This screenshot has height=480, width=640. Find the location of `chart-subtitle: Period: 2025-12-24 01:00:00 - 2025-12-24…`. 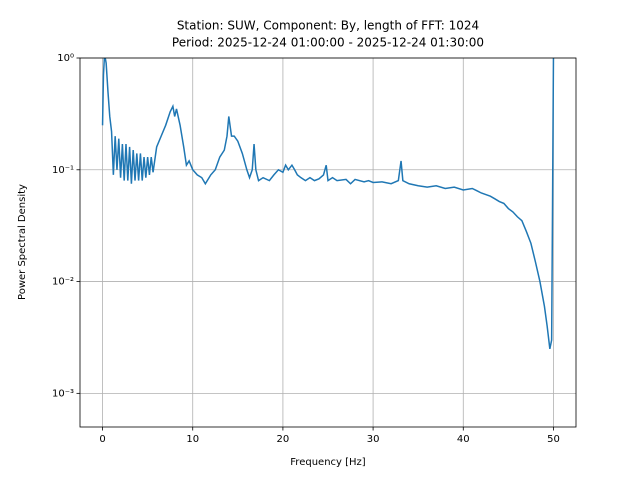

chart-subtitle: Period: 2025-12-24 01:00:00 - 2025-12-24… is located at coordinates (328, 43).